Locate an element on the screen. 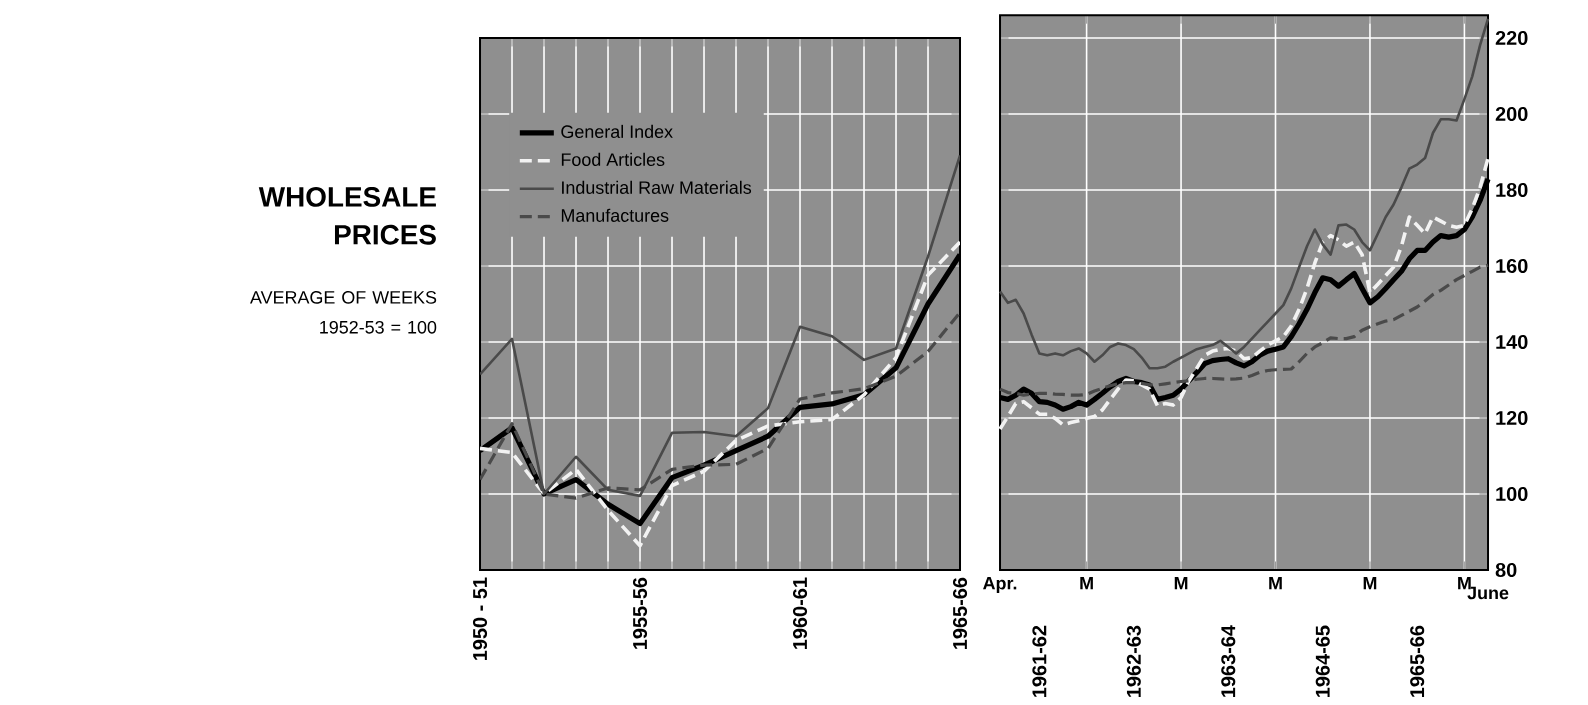  y-tick-label: 160 is located at coordinates (1512, 266).